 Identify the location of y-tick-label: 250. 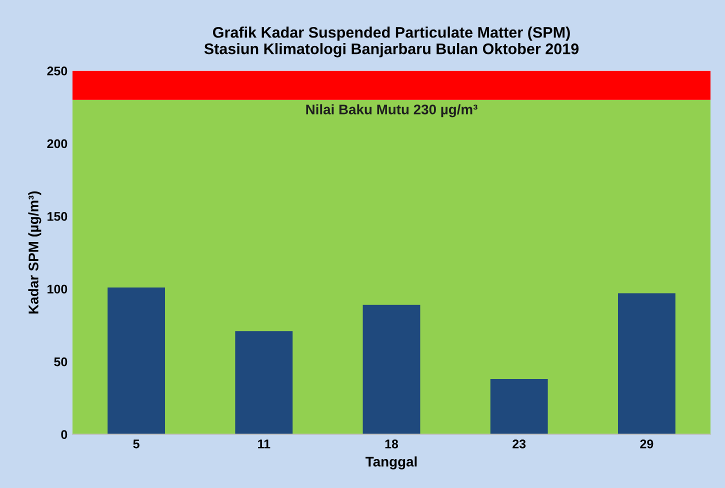
(57, 71).